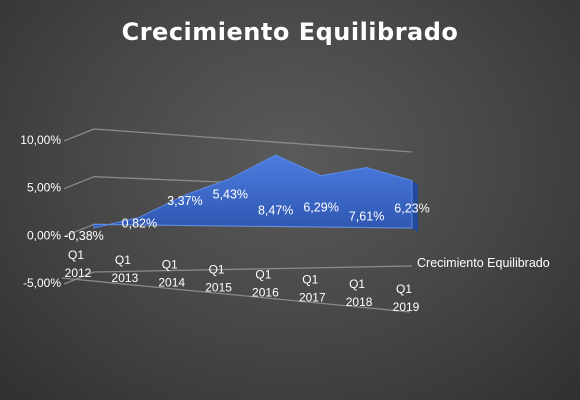 This screenshot has width=580, height=400. Describe the element at coordinates (415, 206) in the screenshot. I see `series-area-side` at that location.